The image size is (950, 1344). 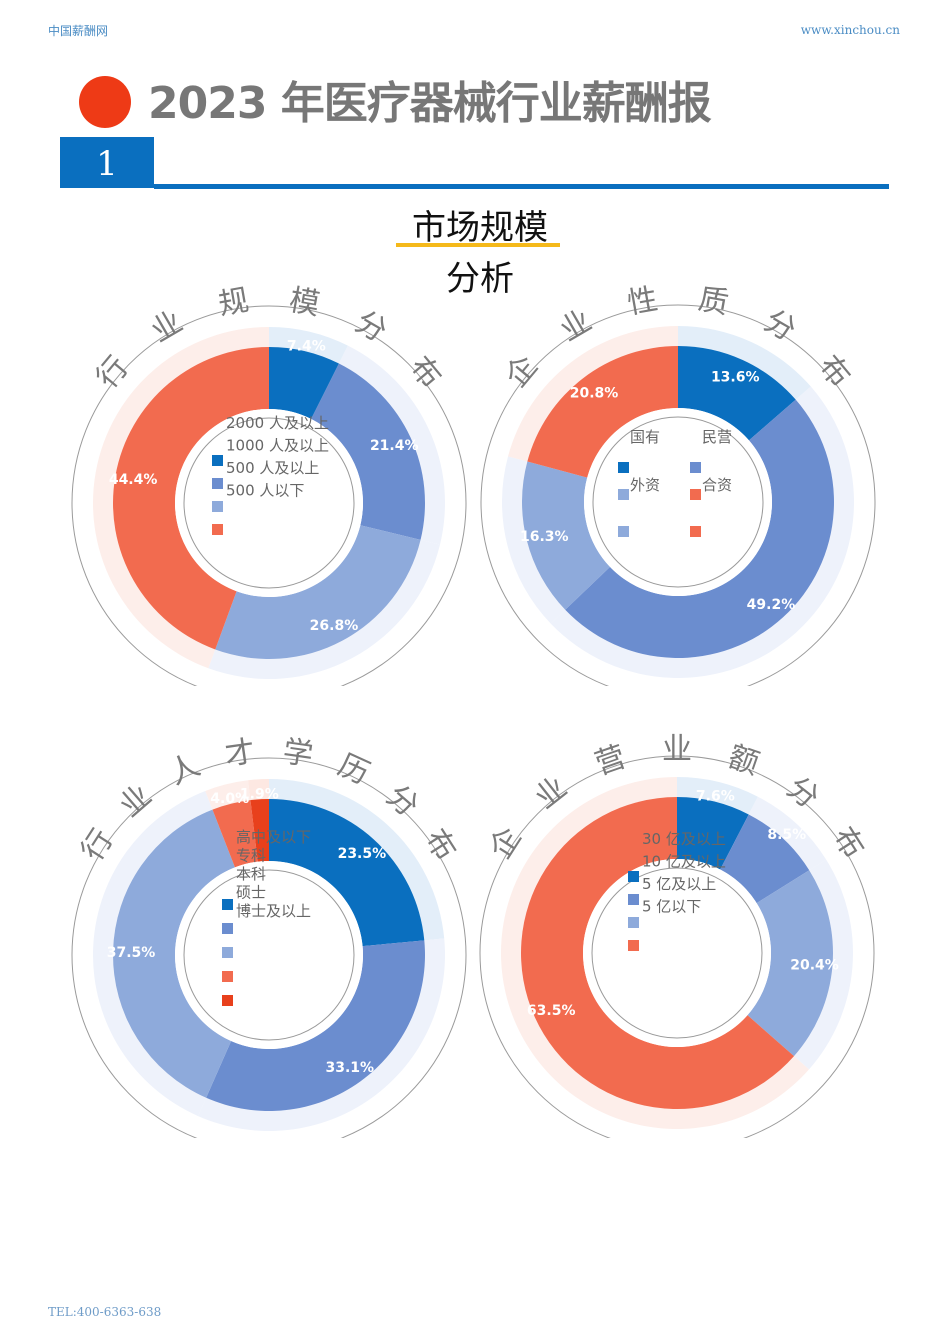 I want to click on section-divider, so click(x=521, y=186).